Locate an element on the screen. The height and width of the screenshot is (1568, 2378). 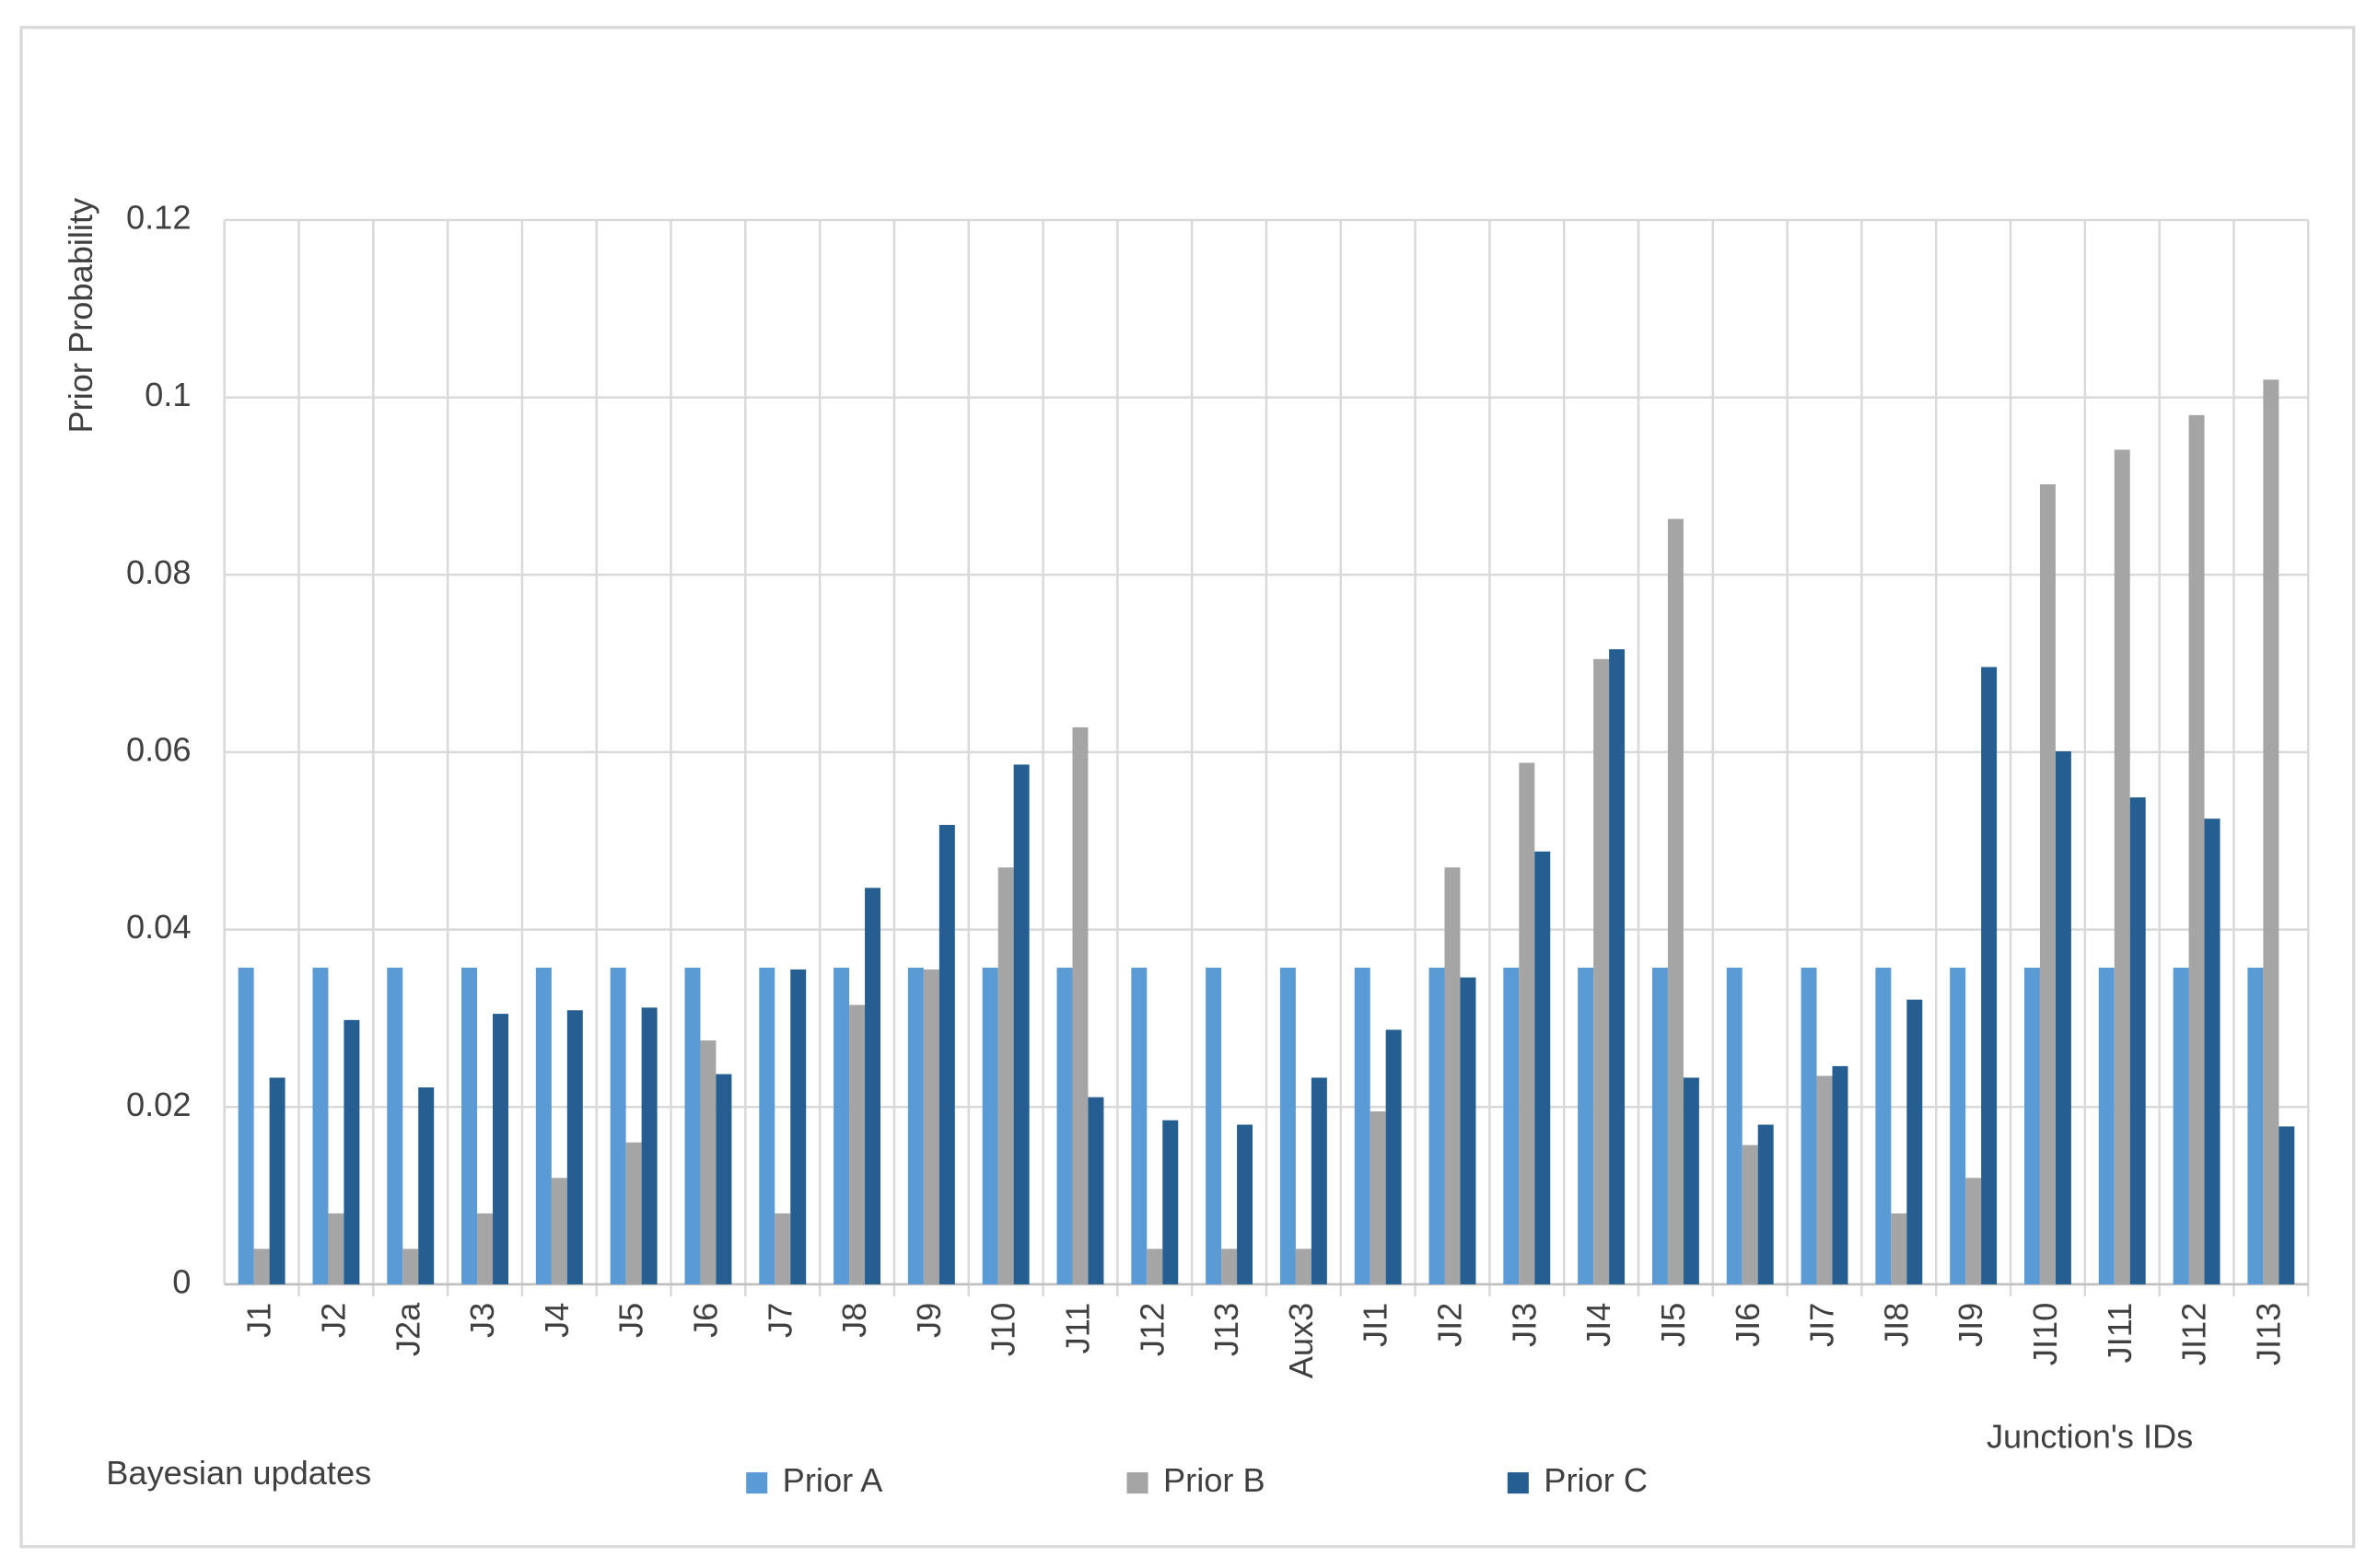
x-tick-label: J2 is located at coordinates (333, 1320).